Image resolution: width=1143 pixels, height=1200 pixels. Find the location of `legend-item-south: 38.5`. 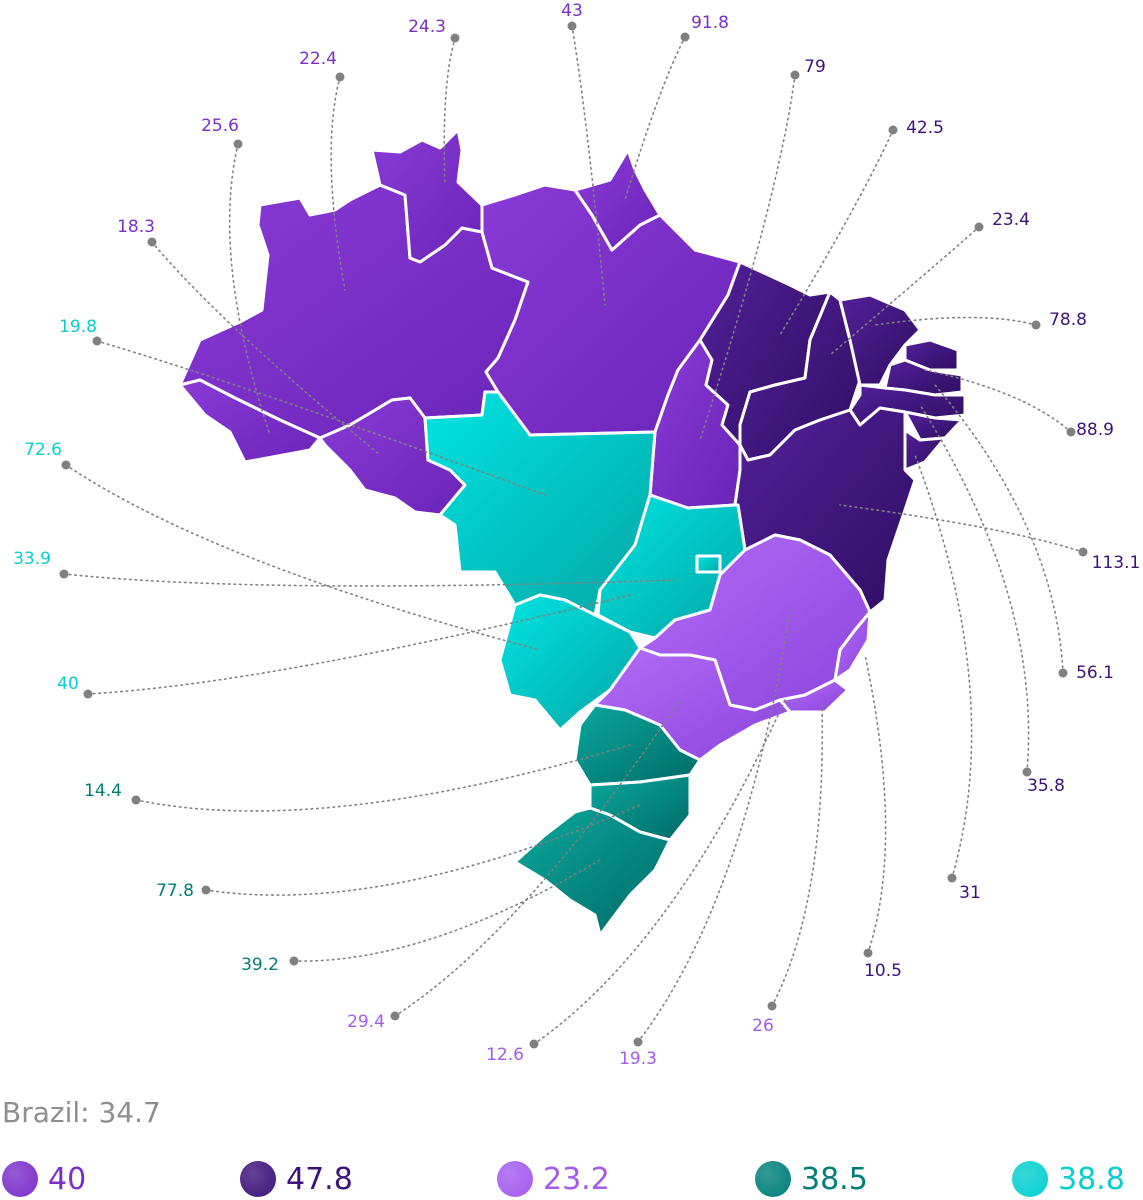

legend-item-south: 38.5 is located at coordinates (811, 1179).